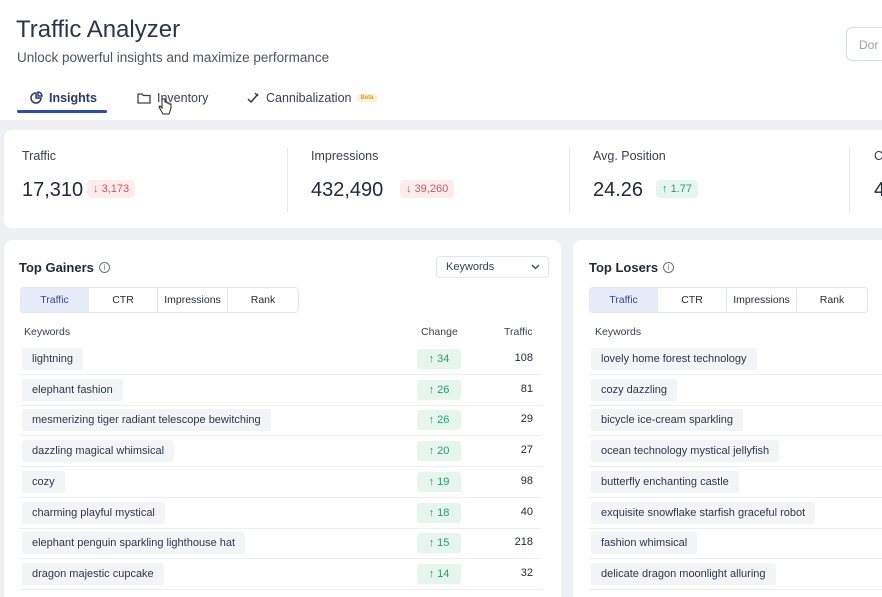  Describe the element at coordinates (115, 189) in the screenshot. I see `metric-delta-value: 3,173` at that location.